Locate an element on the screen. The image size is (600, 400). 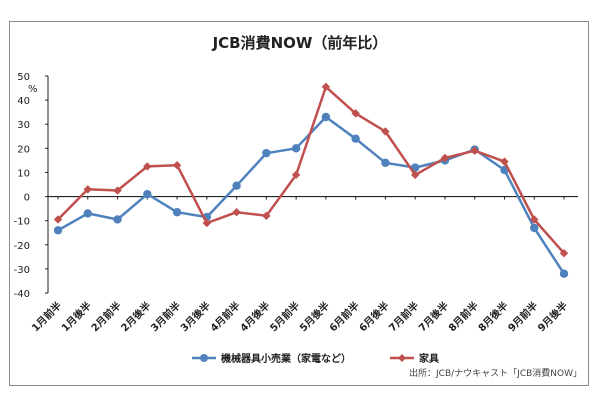
y-tick-label: -10 is located at coordinates (22, 222).